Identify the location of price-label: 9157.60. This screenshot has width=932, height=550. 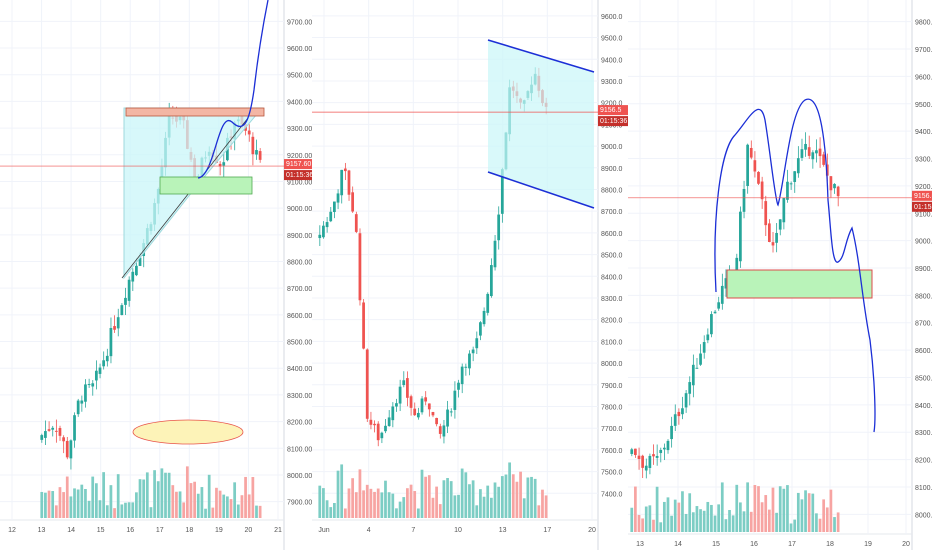
(298, 164).